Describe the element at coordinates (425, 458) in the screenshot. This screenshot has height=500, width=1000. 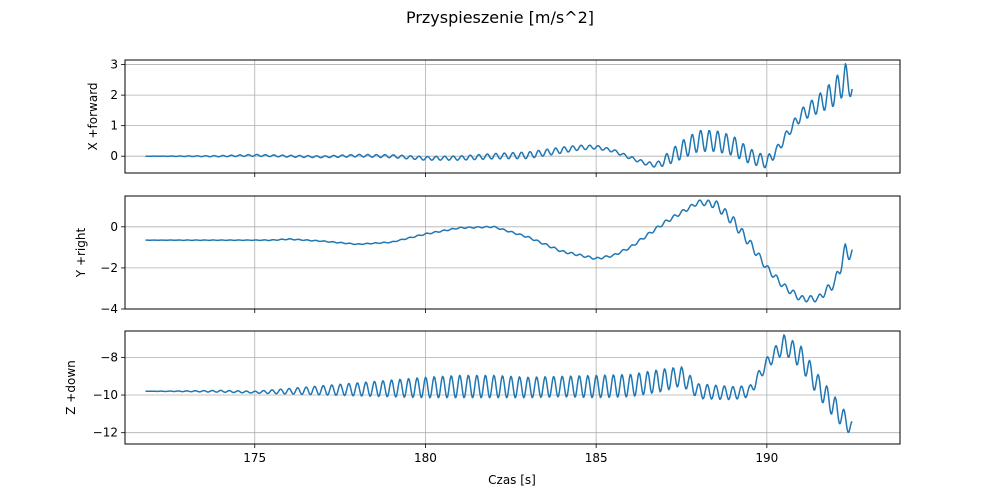
I see `x-tick-label: 180` at that location.